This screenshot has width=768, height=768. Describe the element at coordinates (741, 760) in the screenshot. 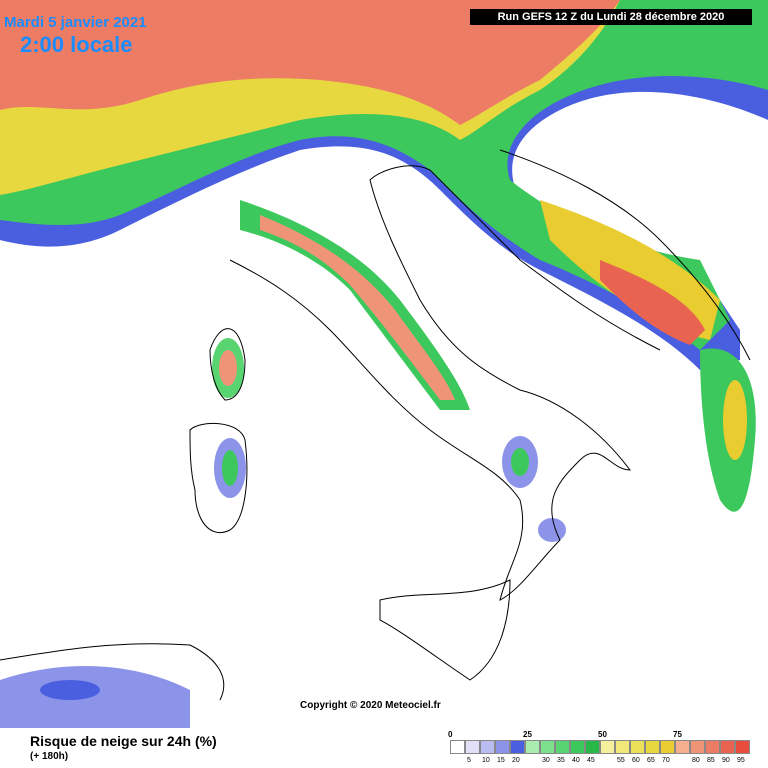

I see `legend-bottom-label: 95` at that location.